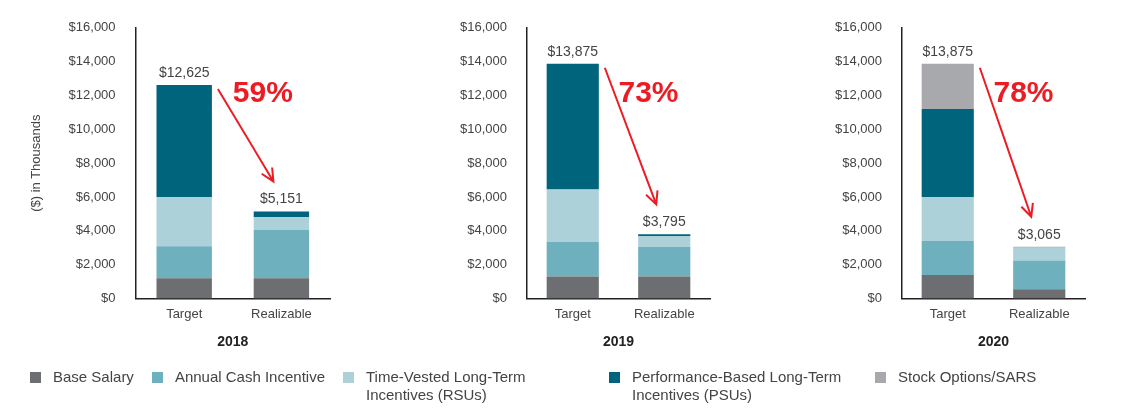  Describe the element at coordinates (262, 92) in the screenshot. I see `annotation: 59%` at that location.